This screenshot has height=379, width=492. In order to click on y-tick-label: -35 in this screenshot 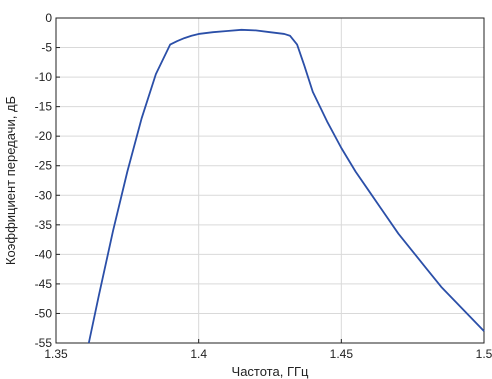, I will do `click(44, 225)`.